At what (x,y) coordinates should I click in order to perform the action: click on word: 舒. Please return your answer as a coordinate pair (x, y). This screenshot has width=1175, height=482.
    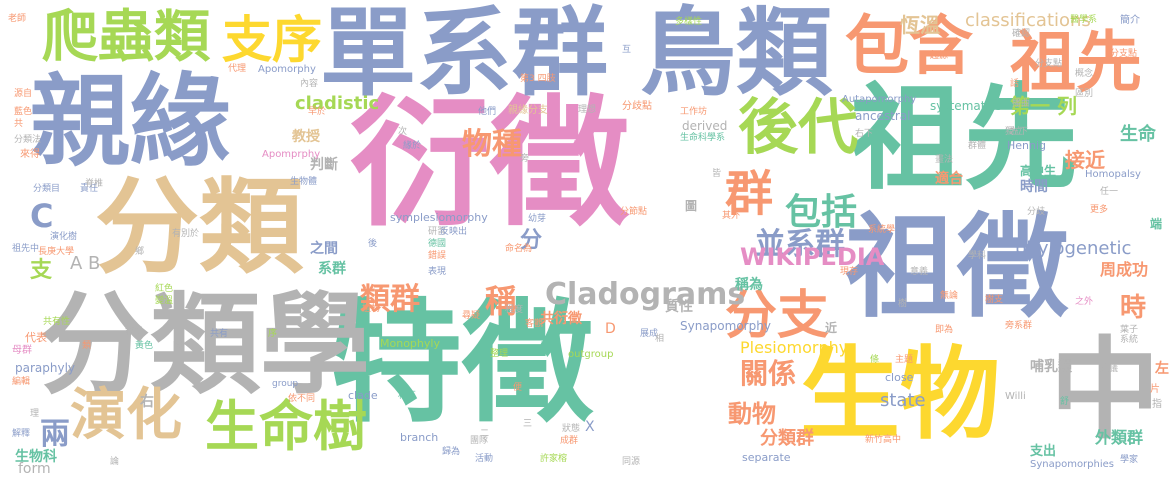
    Looking at the image, I should click on (1065, 402).